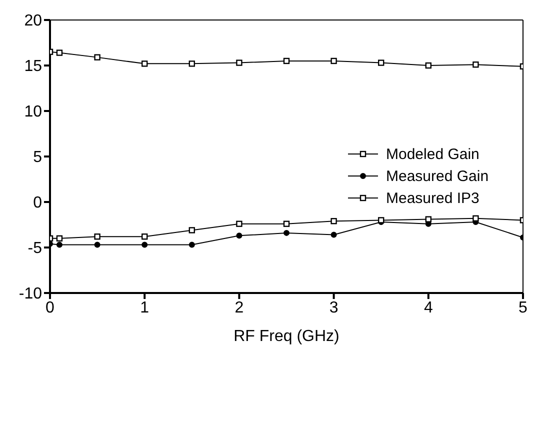 This screenshot has width=554, height=427. What do you see at coordinates (50, 307) in the screenshot?
I see `x-tick-label: 0` at bounding box center [50, 307].